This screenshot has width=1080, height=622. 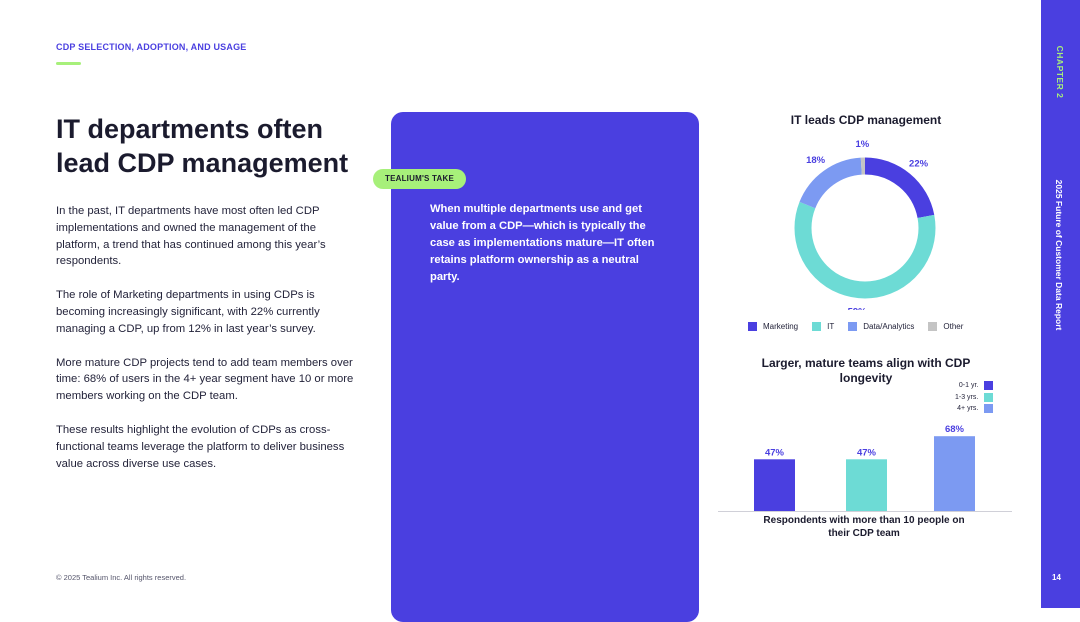 I want to click on section-underline, so click(x=68, y=63).